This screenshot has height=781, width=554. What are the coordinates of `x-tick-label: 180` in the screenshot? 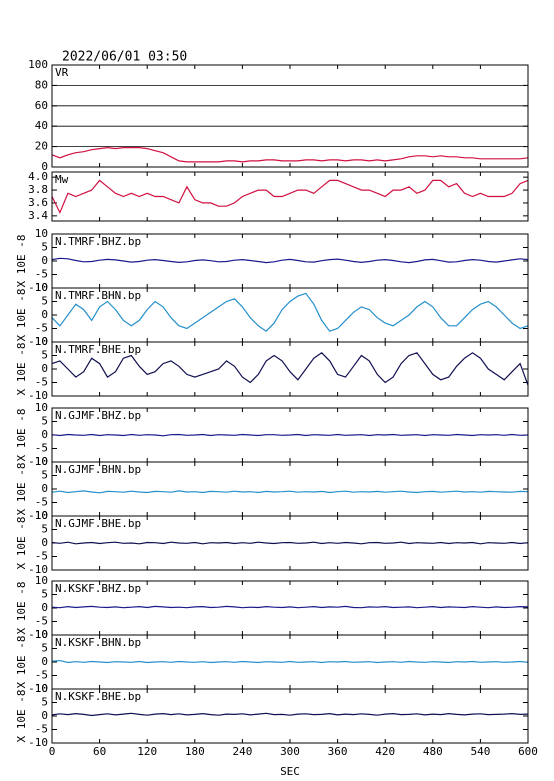 It's located at (195, 751).